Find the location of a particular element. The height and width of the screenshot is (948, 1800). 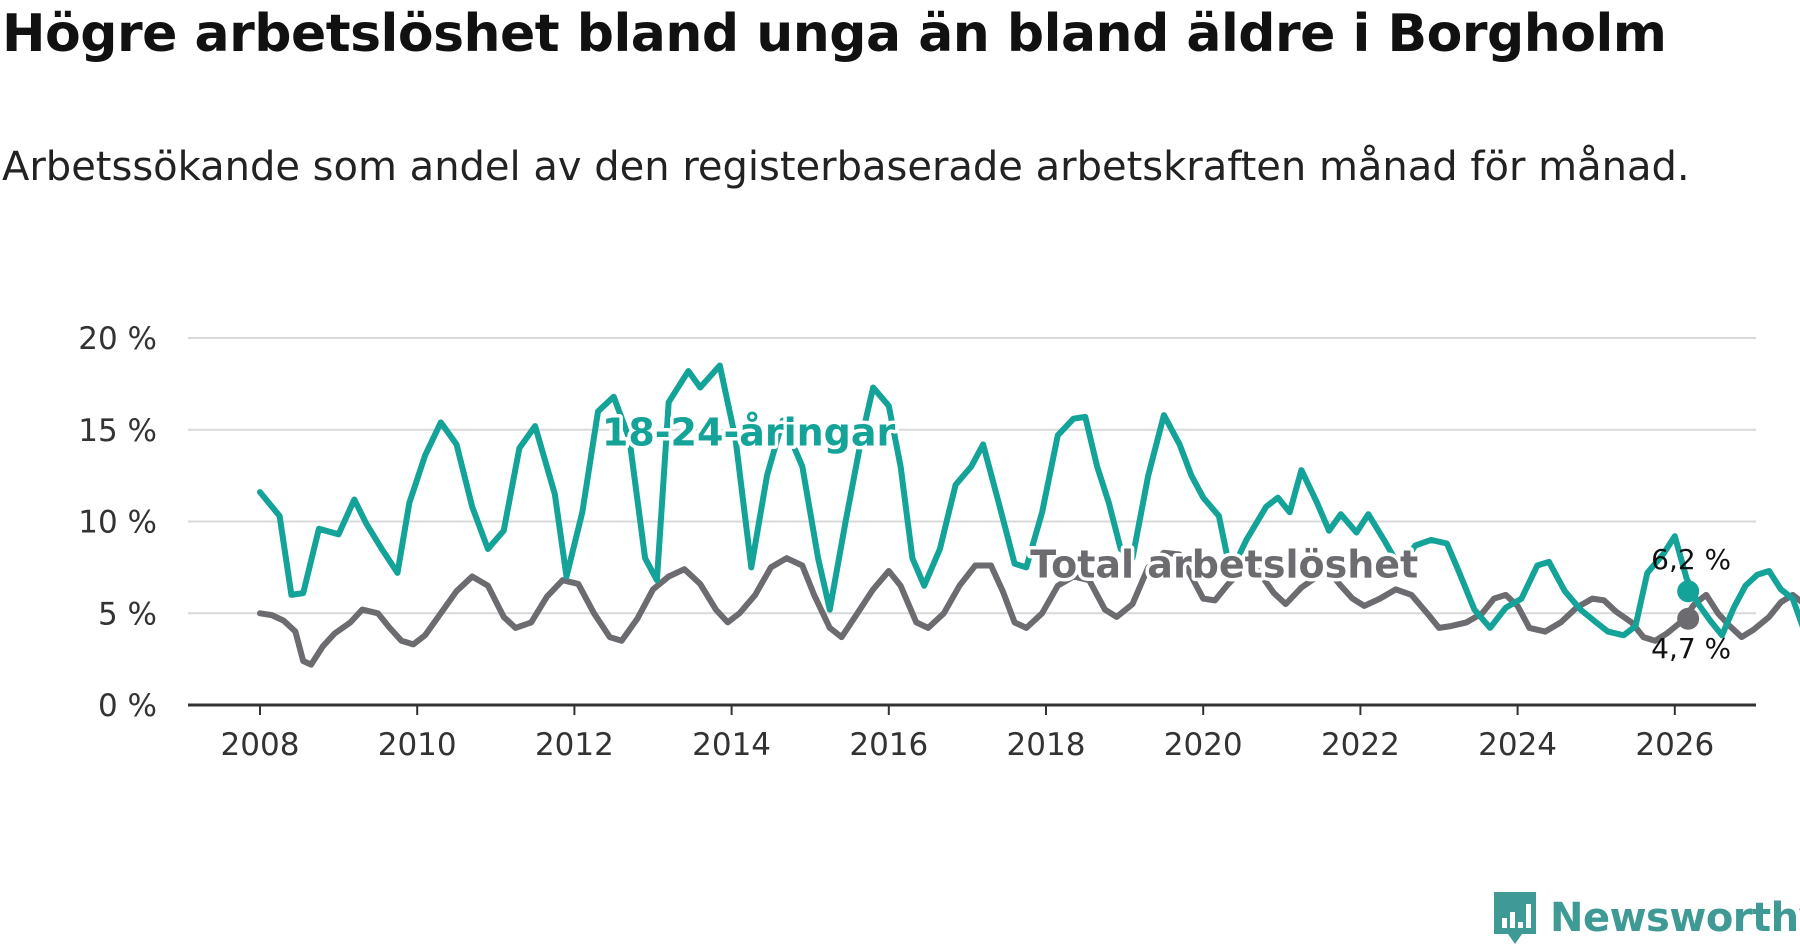

x-tick-label: 2018 is located at coordinates (1046, 745).